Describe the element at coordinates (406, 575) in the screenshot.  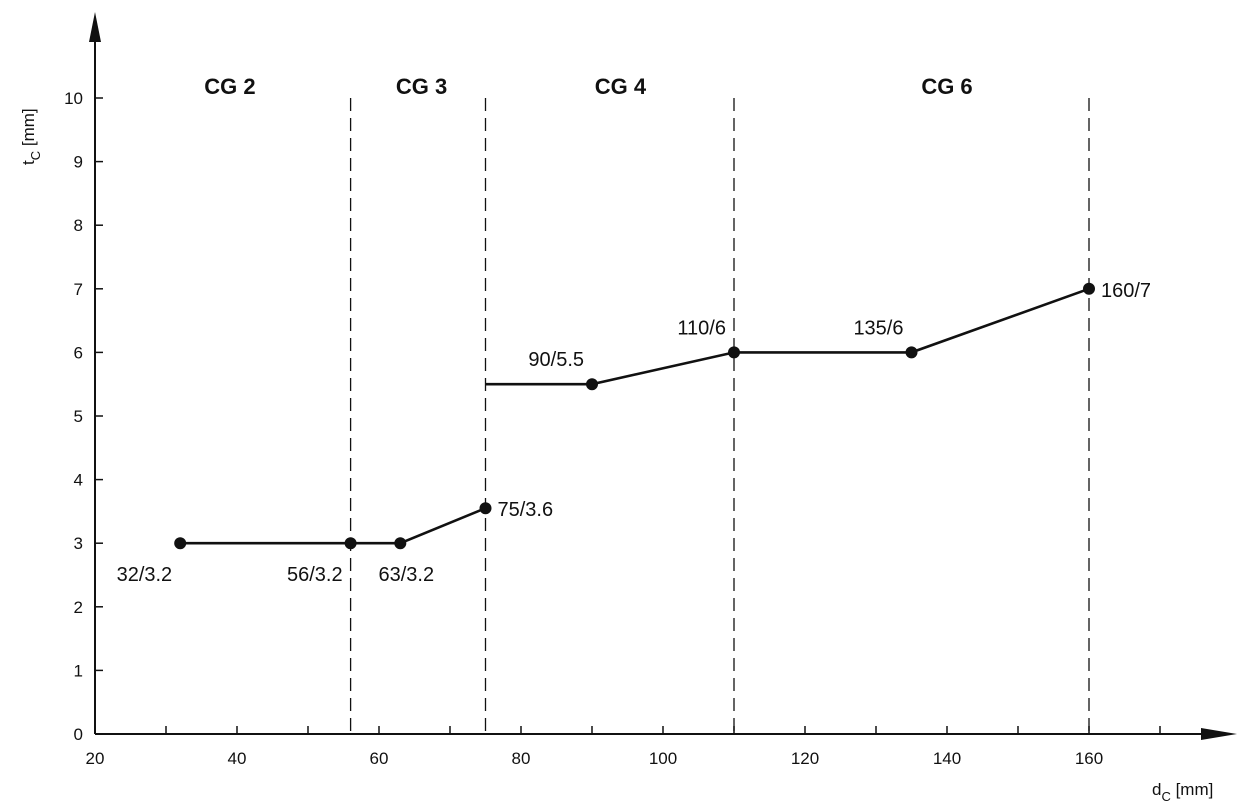
I see `data-label: 63/3.2` at that location.